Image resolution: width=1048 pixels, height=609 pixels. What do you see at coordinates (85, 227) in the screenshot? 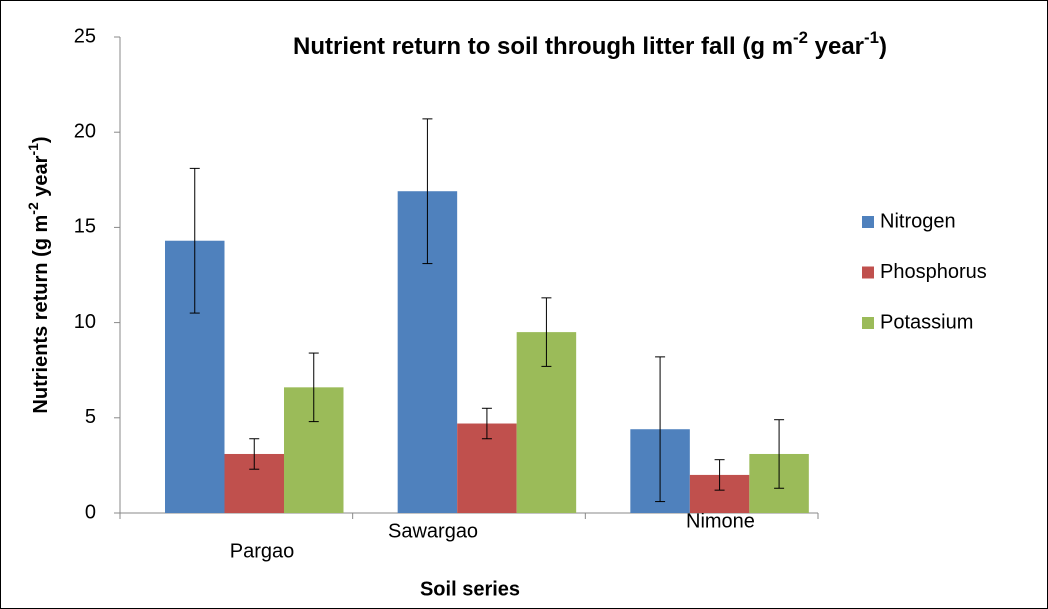
I see `y-tick-label: 15` at bounding box center [85, 227].